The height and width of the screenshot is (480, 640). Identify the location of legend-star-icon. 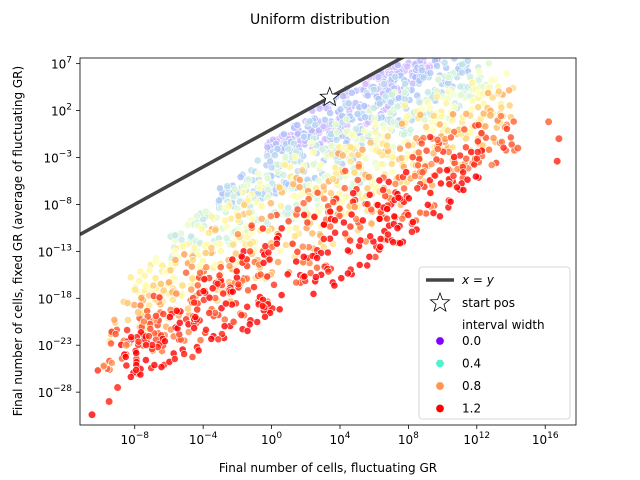
(440, 302).